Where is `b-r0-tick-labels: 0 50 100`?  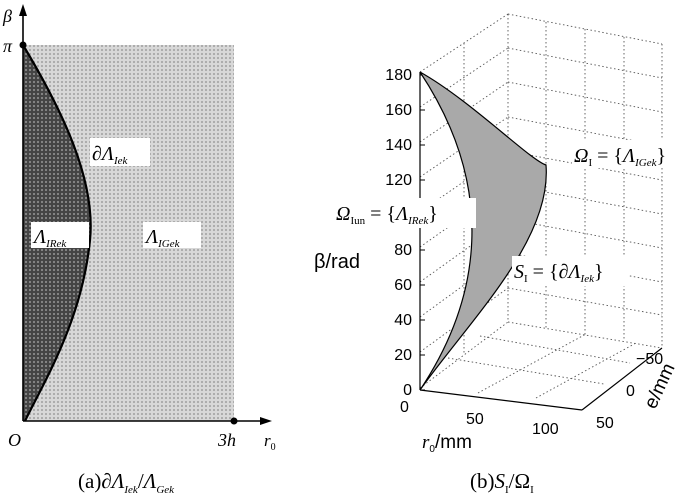 b-r0-tick-labels: 0 50 100 is located at coordinates (479, 418).